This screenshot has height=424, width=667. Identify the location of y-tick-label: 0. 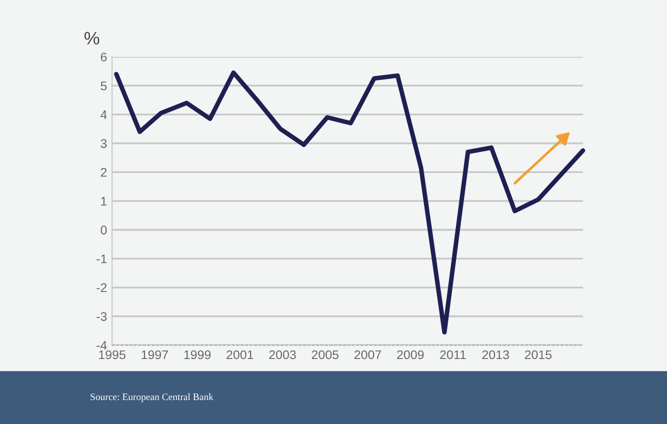
(103, 230).